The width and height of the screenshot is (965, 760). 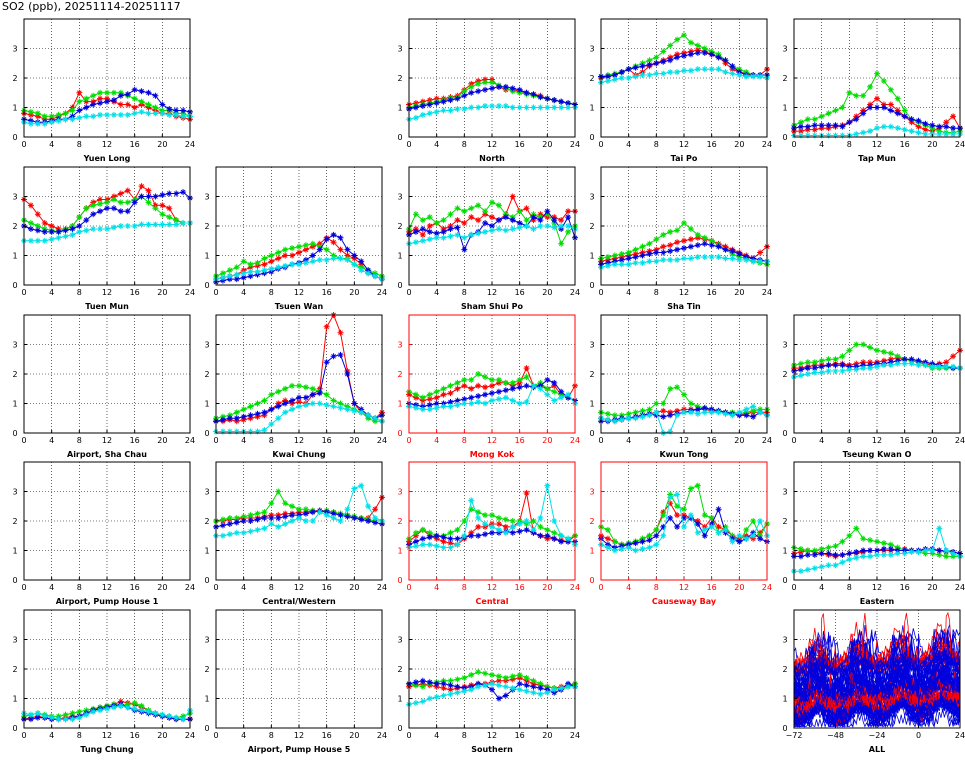 What do you see at coordinates (877, 158) in the screenshot?
I see `station-label: Tap Mun` at bounding box center [877, 158].